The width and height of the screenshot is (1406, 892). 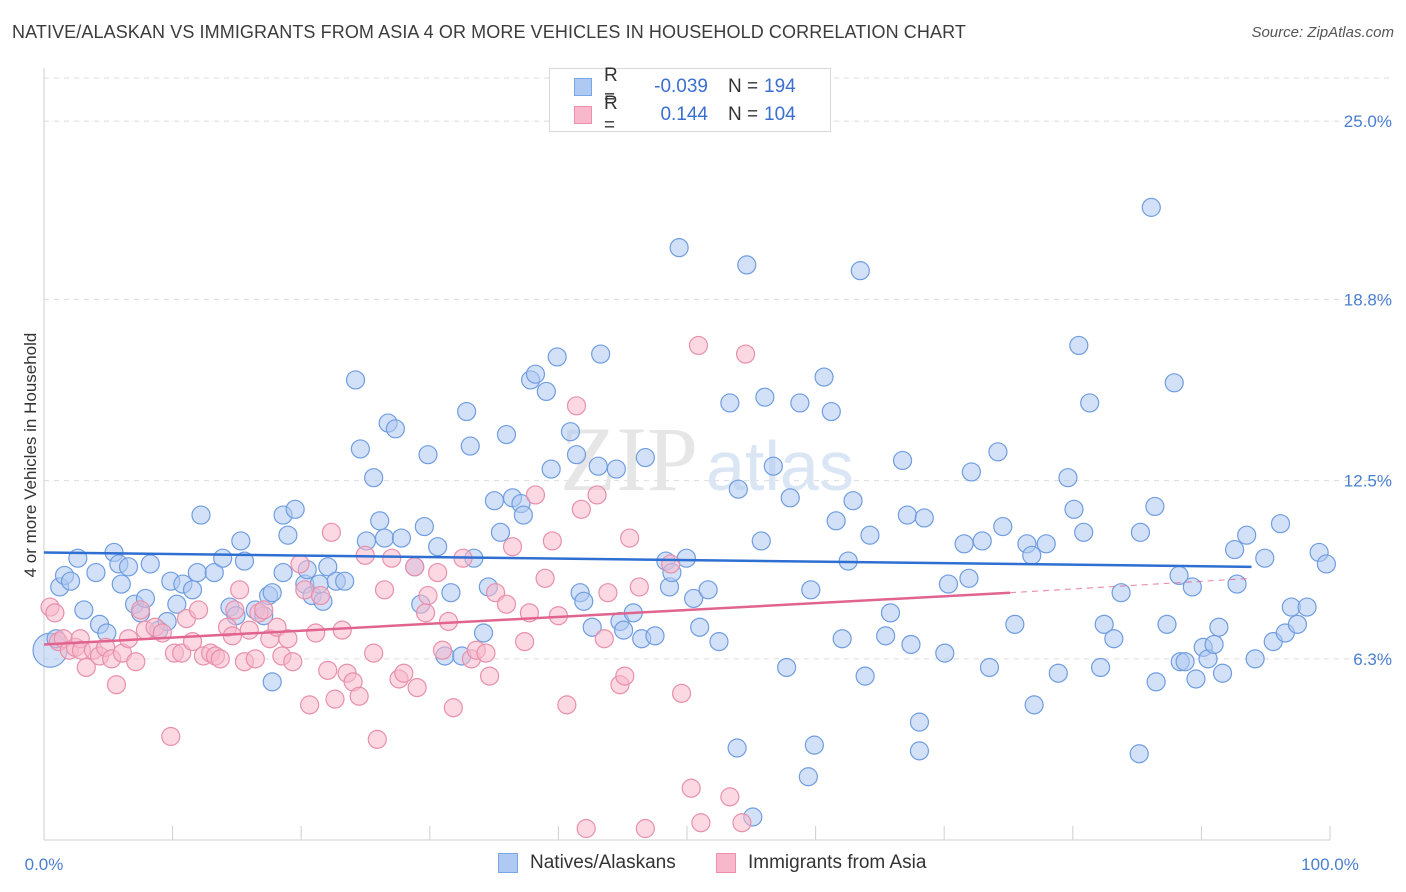 I want to click on legend-r-value: 0.144, so click(x=684, y=114).